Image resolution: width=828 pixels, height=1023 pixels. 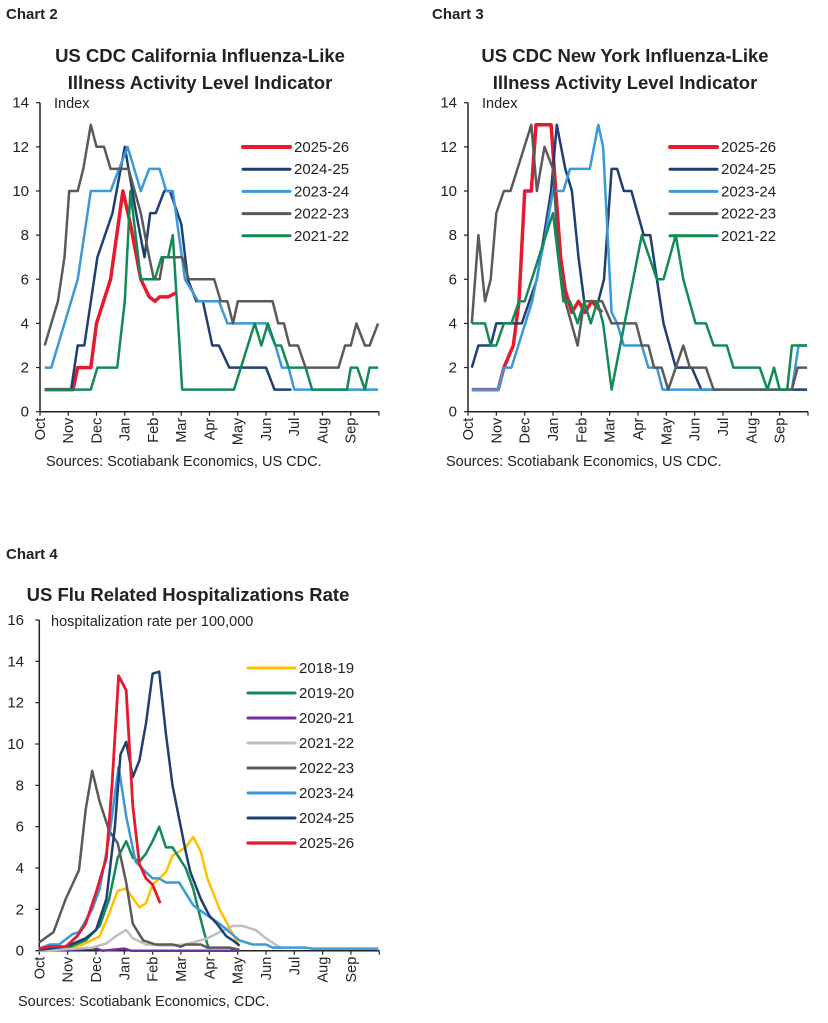 I want to click on chart-3-label: Chart 3, so click(x=458, y=14).